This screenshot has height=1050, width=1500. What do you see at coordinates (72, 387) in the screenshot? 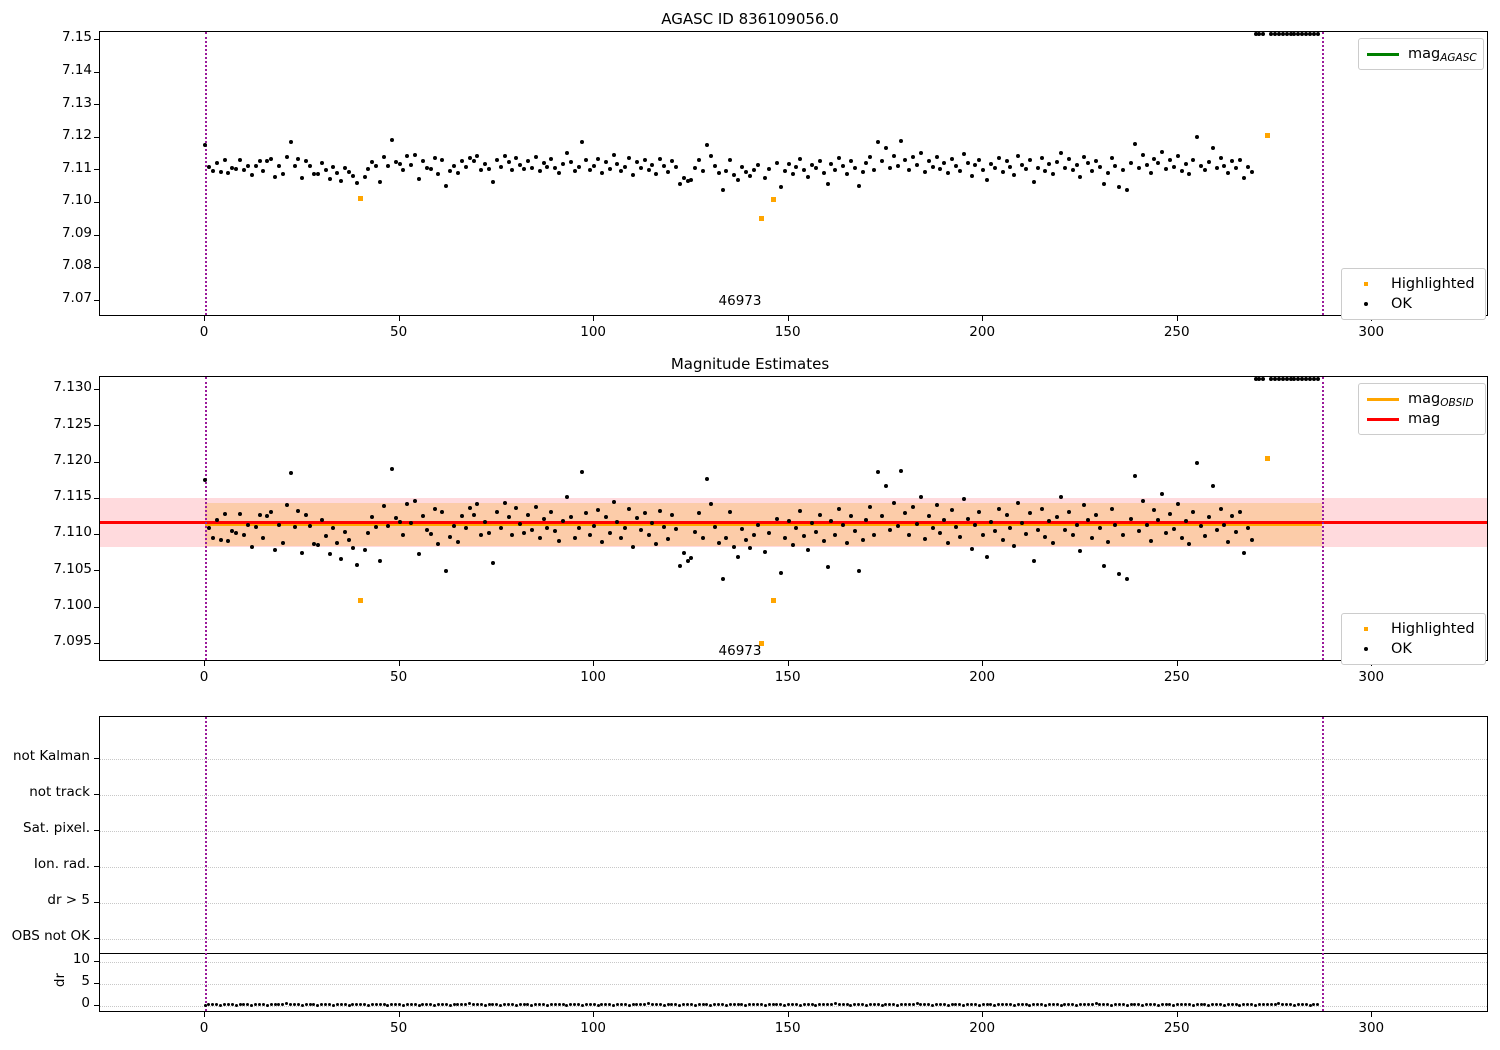
I see `y-tick-label: 7.130` at bounding box center [72, 387].